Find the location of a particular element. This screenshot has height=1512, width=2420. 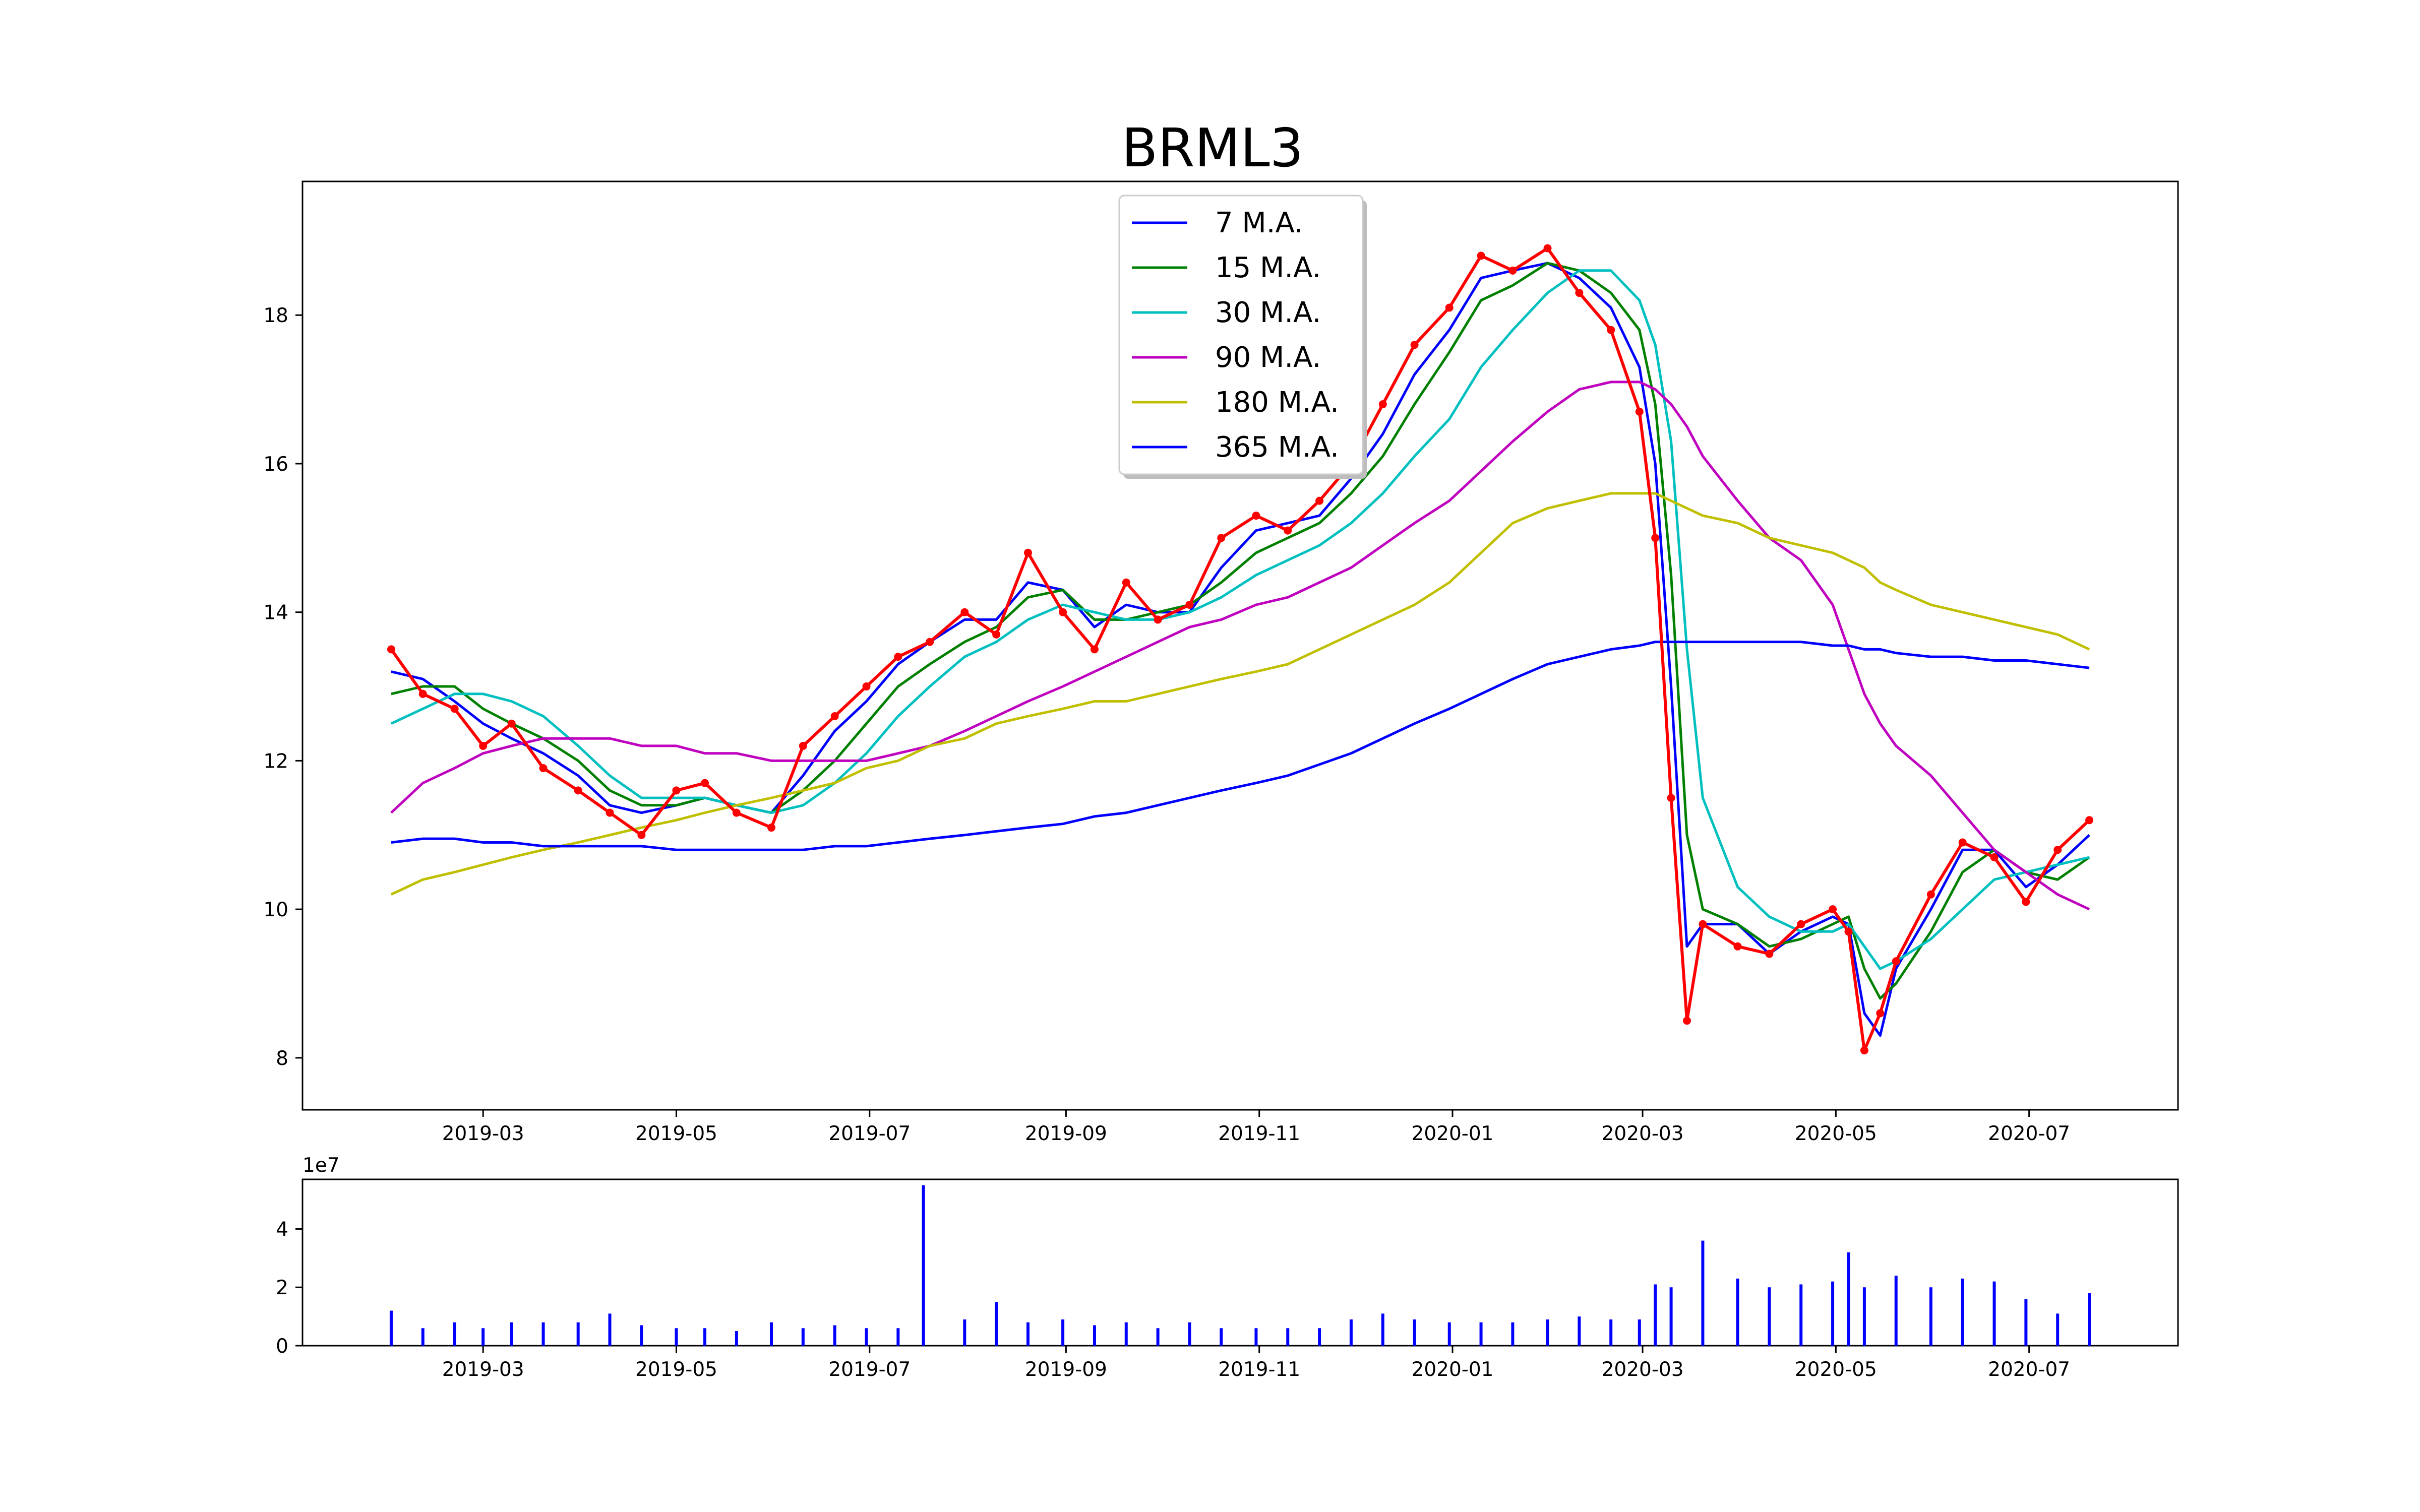

legend-box is located at coordinates (1241, 335).